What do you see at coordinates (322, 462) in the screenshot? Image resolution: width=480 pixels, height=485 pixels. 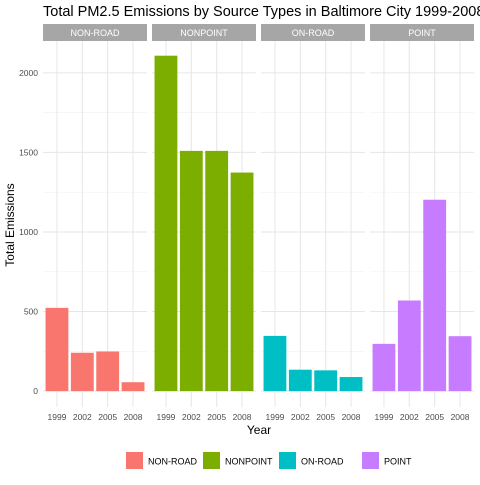 I see `legend-label: ON-ROAD` at bounding box center [322, 462].